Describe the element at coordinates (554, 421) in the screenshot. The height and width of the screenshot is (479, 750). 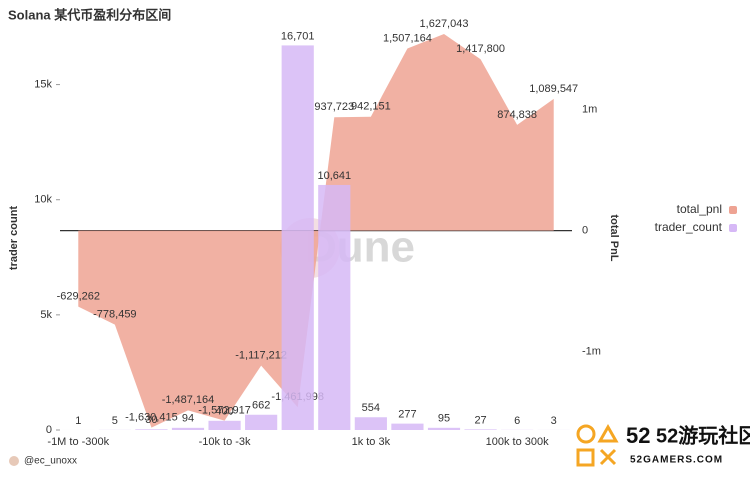
I see `data-label: 3` at that location.